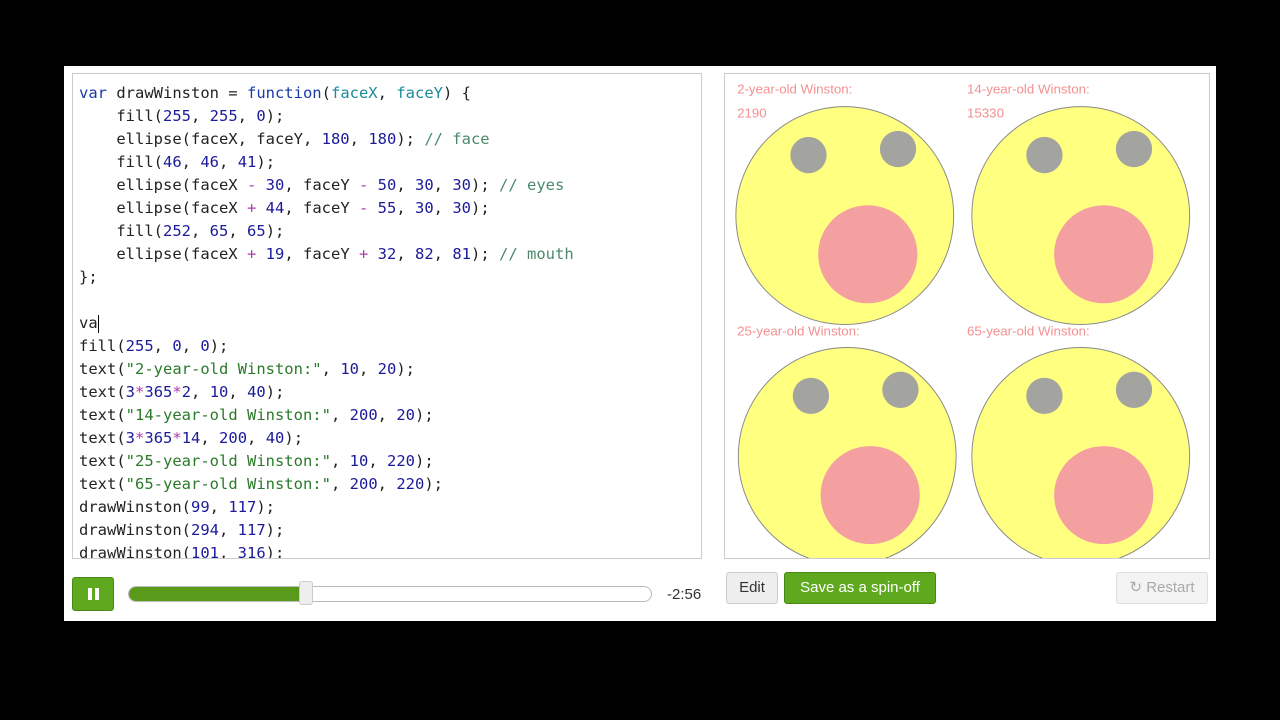 This screenshot has height=720, width=1280. I want to click on code-line: fill(255, 0, 0);, so click(326, 346).